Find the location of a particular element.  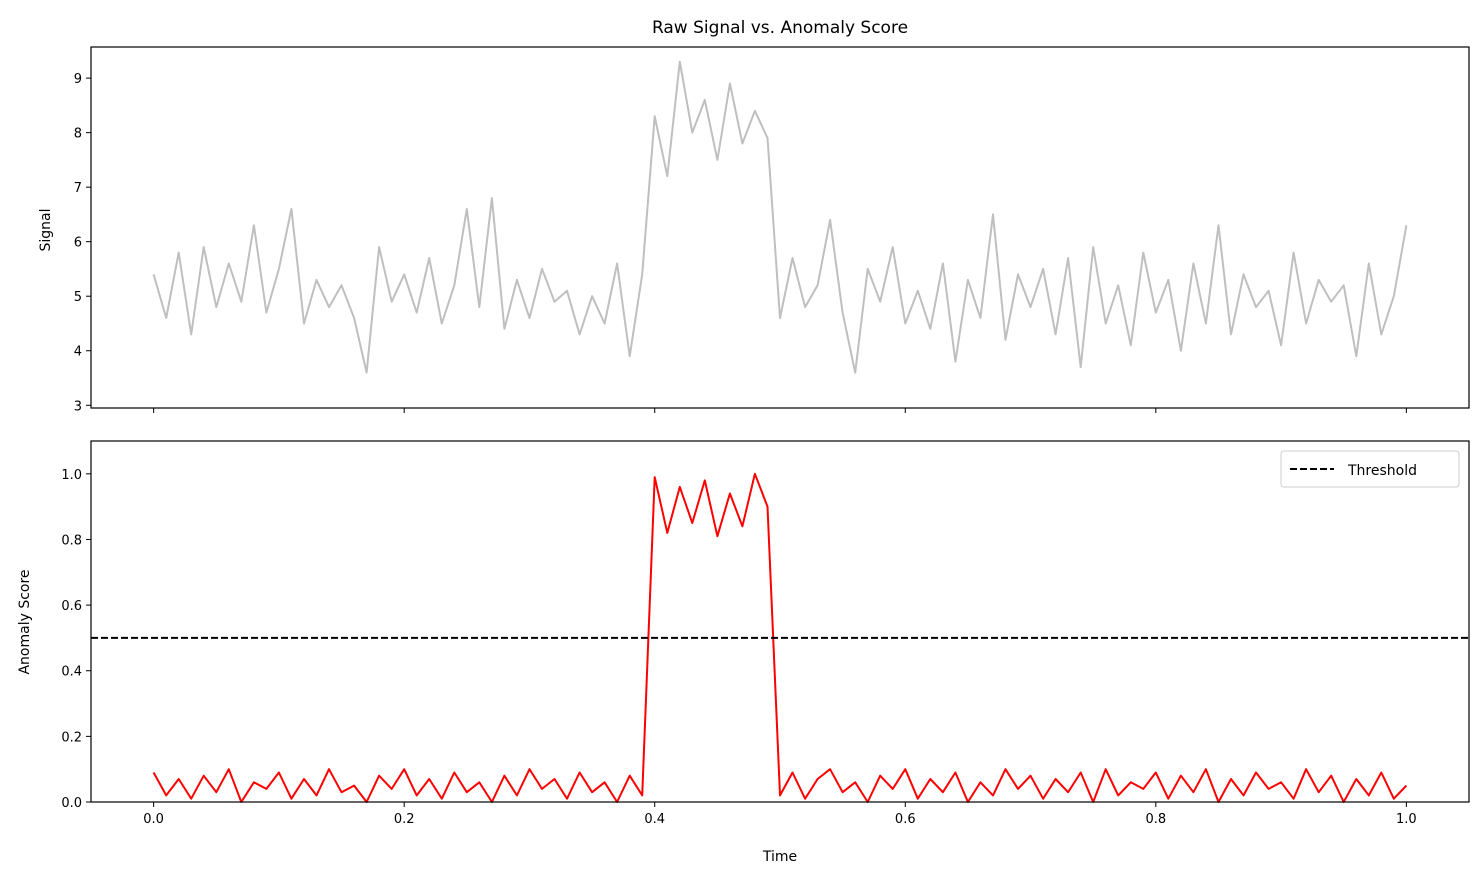

y-tick-label: 5 is located at coordinates (78, 297).